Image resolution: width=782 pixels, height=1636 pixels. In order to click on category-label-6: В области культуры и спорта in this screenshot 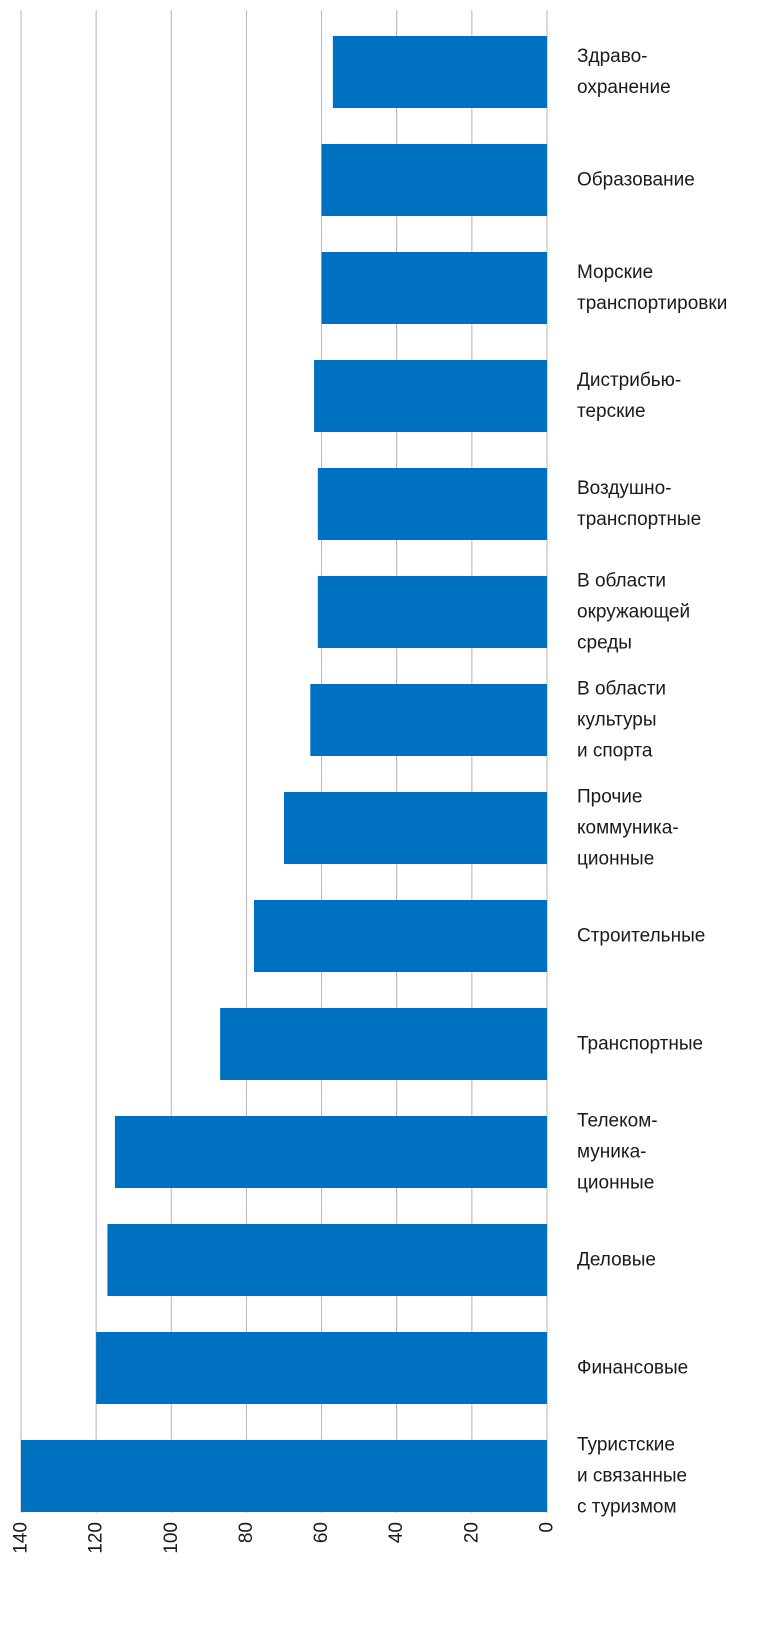, I will do `click(621, 720)`.